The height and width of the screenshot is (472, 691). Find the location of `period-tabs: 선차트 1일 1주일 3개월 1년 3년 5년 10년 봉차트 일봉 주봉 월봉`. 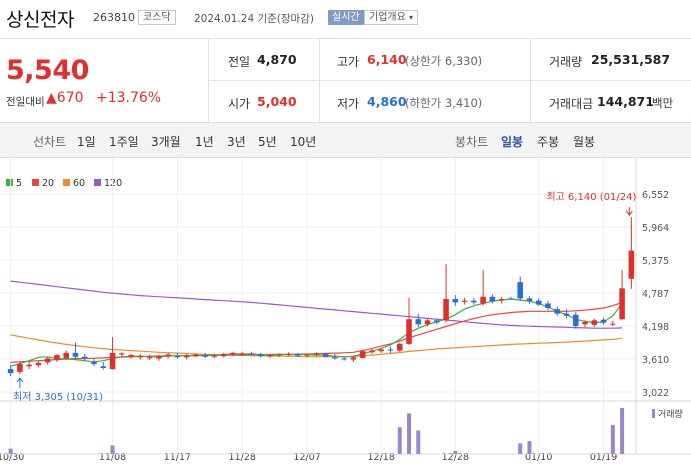

period-tabs: 선차트 1일 1주일 3개월 1년 3년 5년 10년 봉차트 일봉 주봉 월봉 is located at coordinates (345, 140).